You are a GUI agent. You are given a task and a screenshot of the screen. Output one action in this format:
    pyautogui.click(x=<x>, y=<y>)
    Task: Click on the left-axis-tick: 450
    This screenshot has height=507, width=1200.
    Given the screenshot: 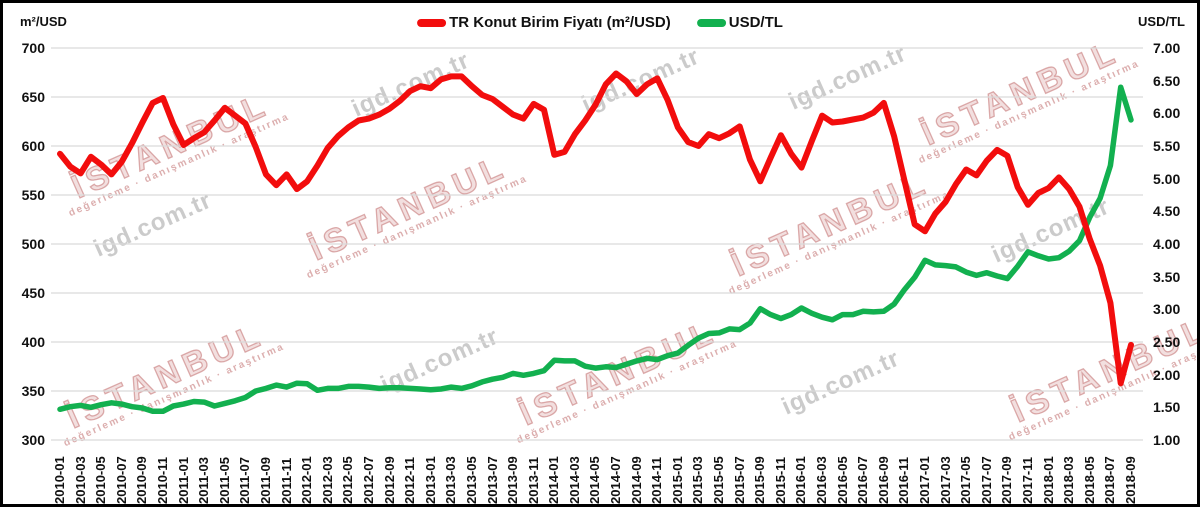 What is the action you would take?
    pyautogui.click(x=33, y=293)
    